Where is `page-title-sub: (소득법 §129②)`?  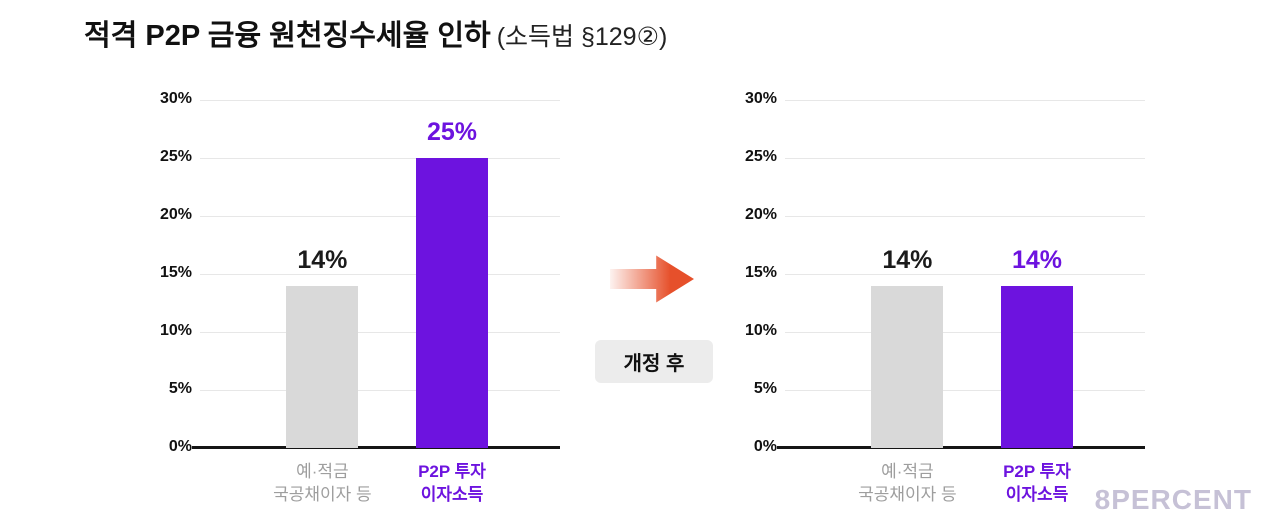 page-title-sub: (소득법 §129②) is located at coordinates (582, 37).